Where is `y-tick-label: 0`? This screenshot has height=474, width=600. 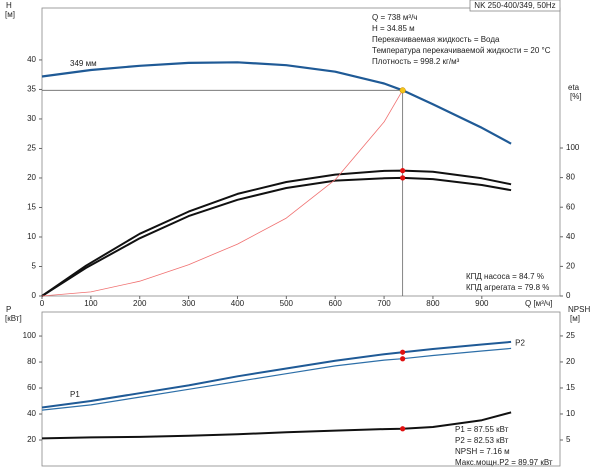
y-tick-label: 0 is located at coordinates (34, 295).